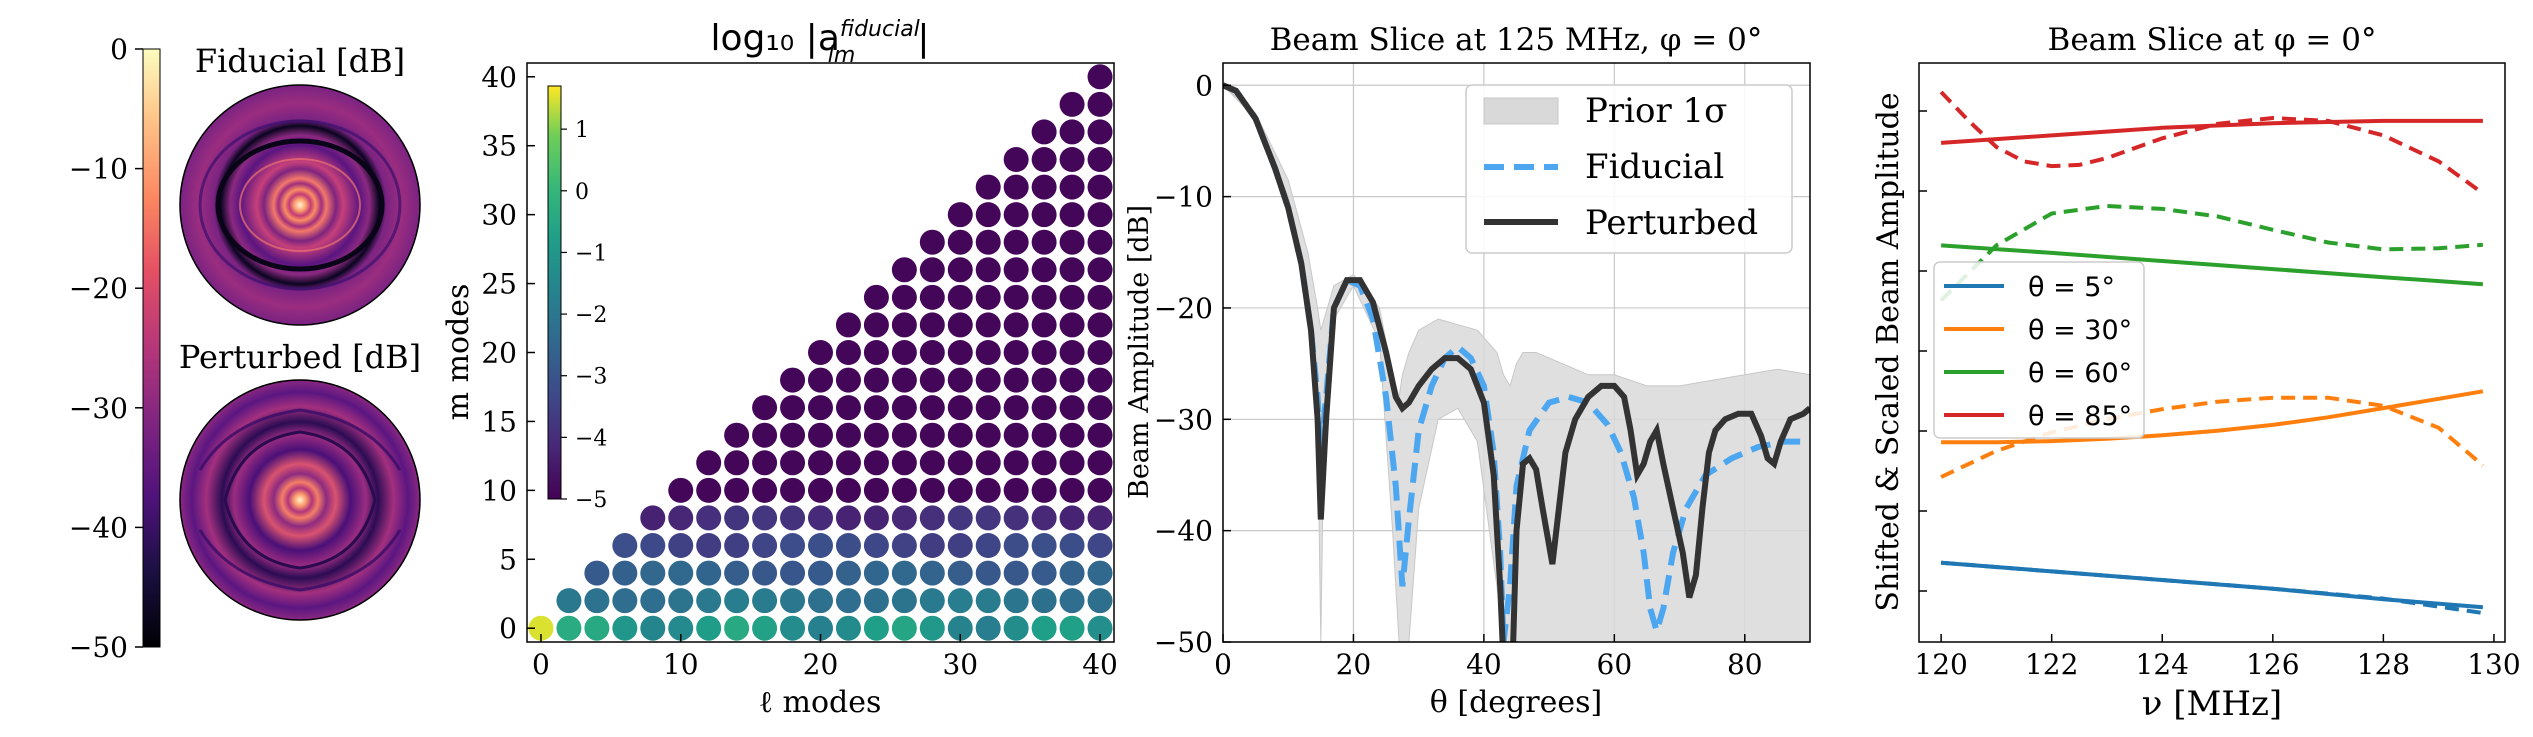 The image size is (2533, 737). What do you see at coordinates (591, 500) in the screenshot?
I see `viridis-tick-label: −5` at bounding box center [591, 500].